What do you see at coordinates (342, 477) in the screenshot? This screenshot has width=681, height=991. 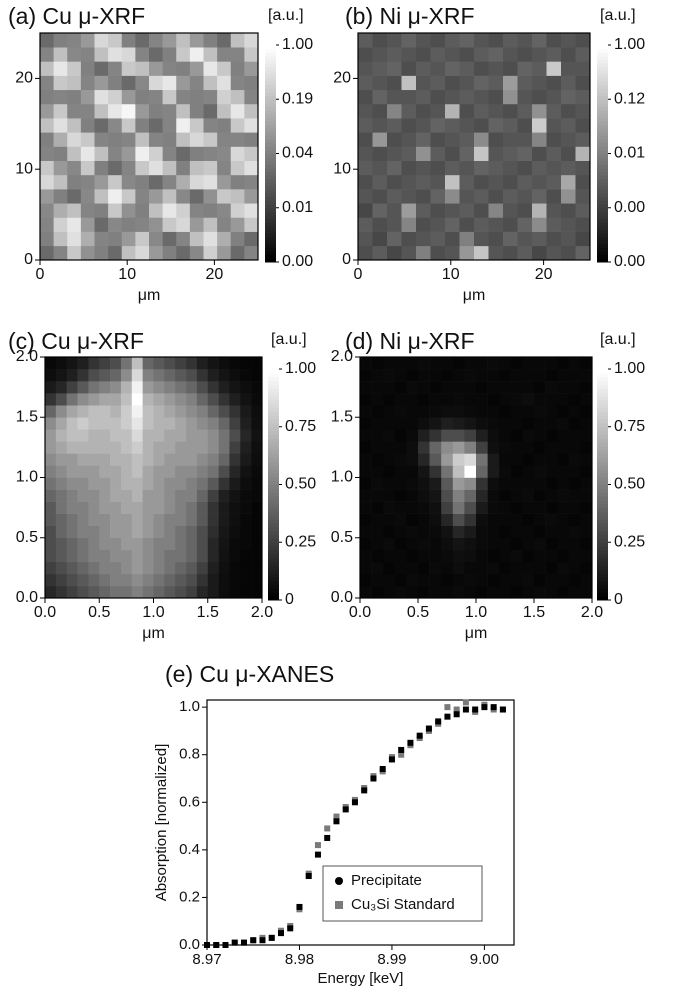 I see `y-tick-label: 1.0` at bounding box center [342, 477].